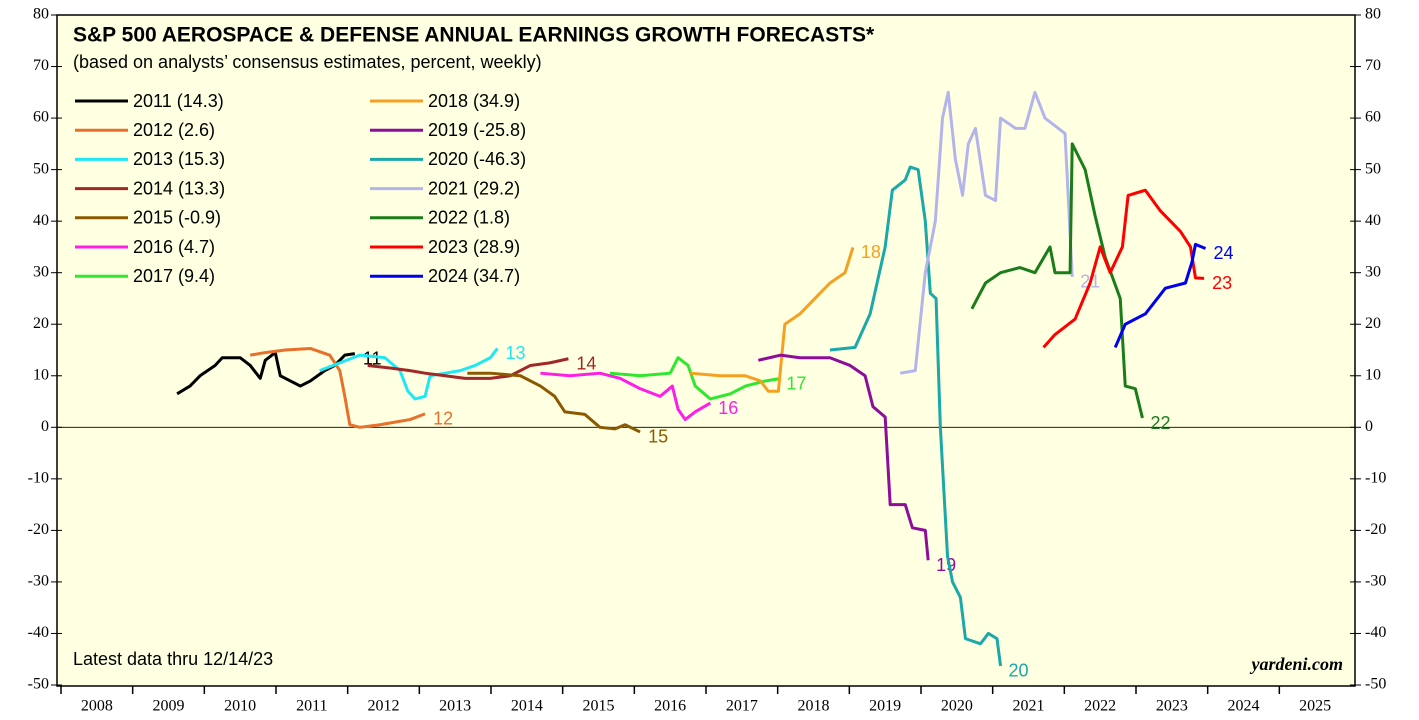 This screenshot has height=720, width=1419. Describe the element at coordinates (41, 117) in the screenshot. I see `y-tick-label: 60` at that location.